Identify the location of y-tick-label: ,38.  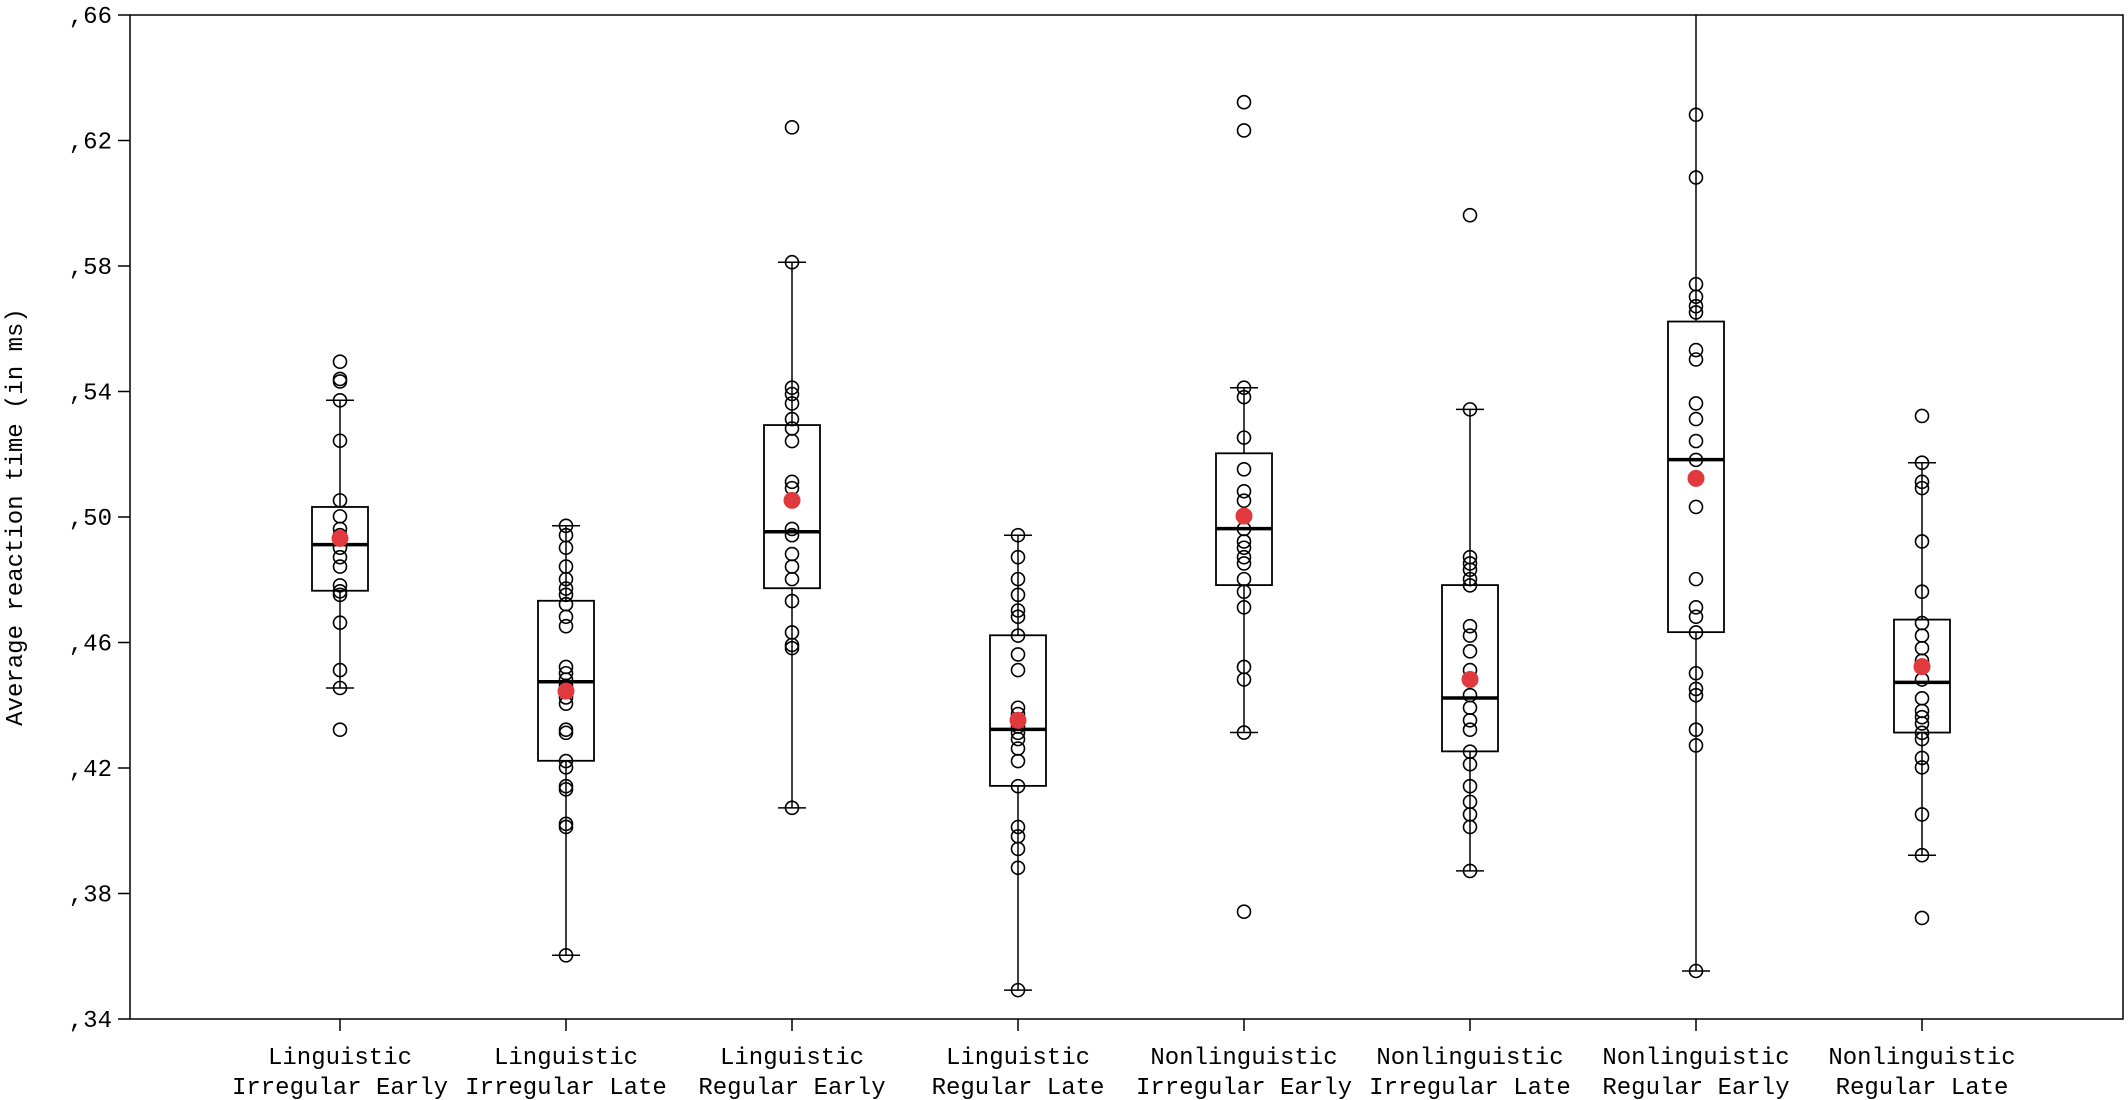
(90, 896).